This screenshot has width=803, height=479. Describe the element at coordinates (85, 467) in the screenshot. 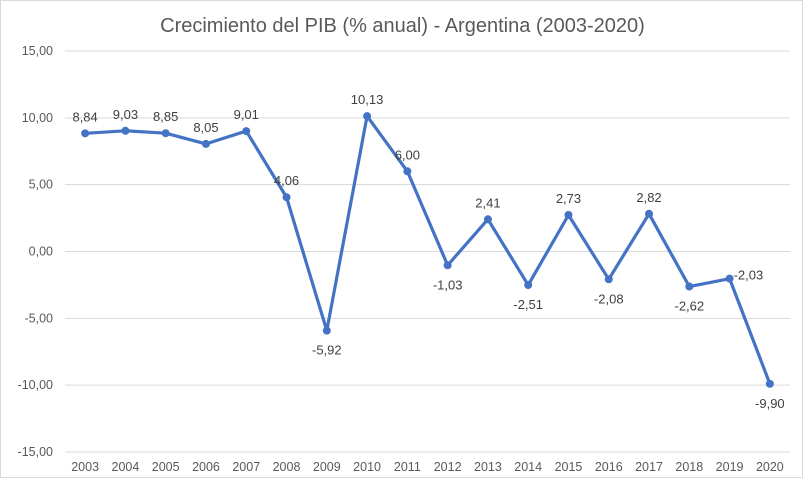

I see `x-tick-label: 2003` at that location.